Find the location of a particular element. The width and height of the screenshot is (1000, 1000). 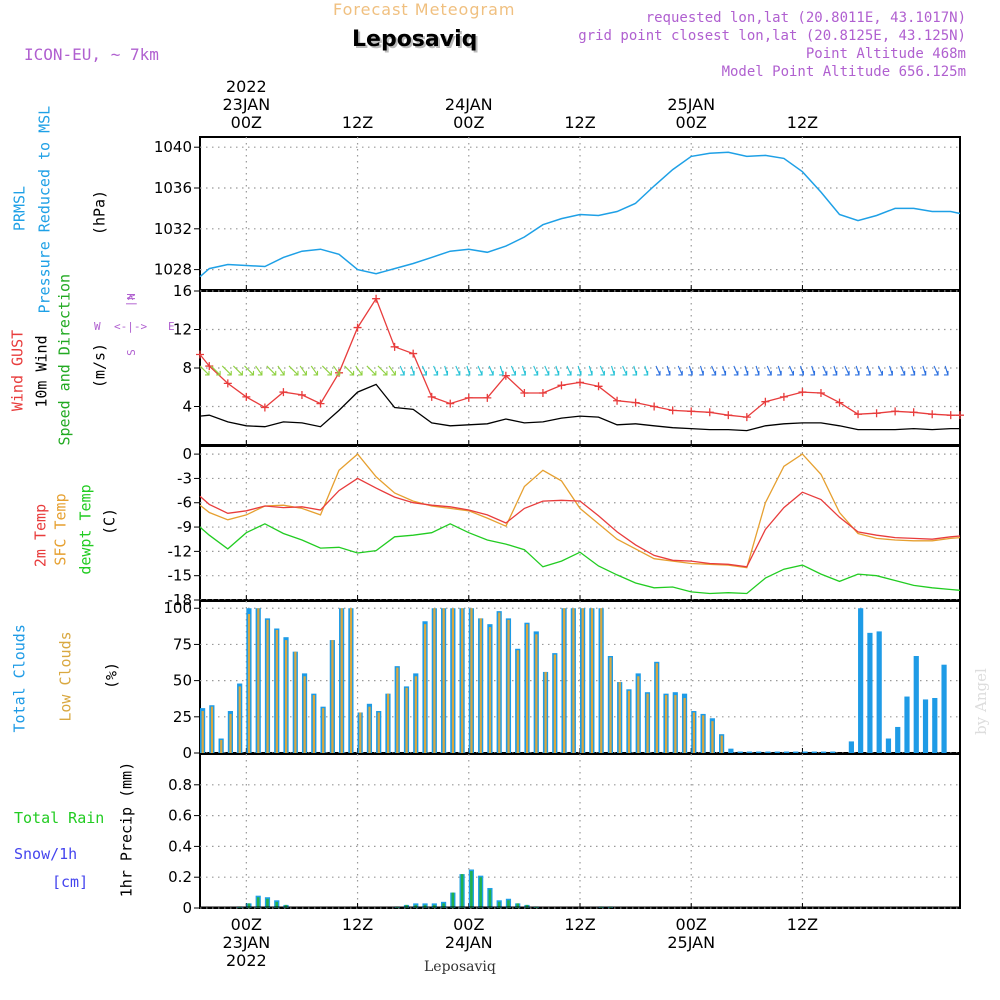

y-tick-label: 1032 is located at coordinates (173, 229).